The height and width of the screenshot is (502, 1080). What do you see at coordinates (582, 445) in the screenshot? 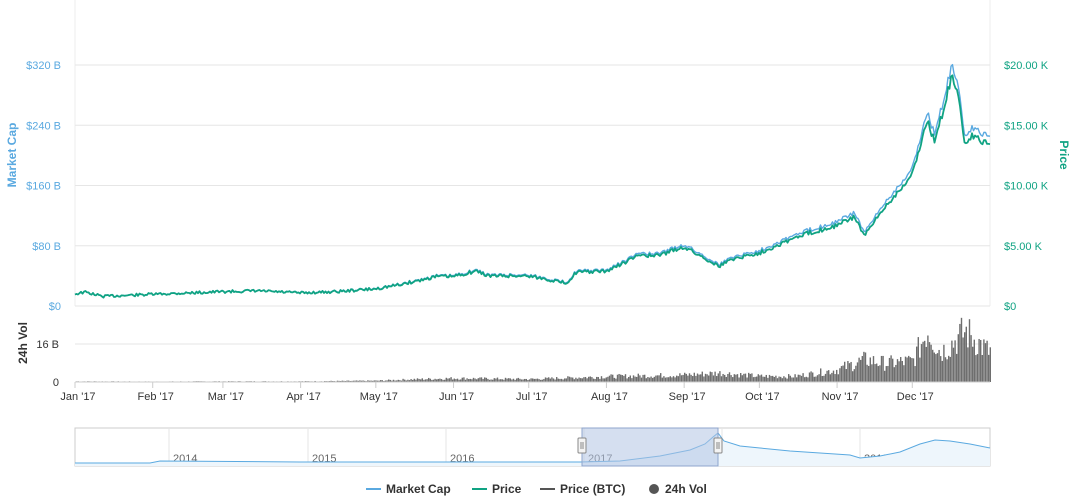
I see `navigator-left-handle` at bounding box center [582, 445].